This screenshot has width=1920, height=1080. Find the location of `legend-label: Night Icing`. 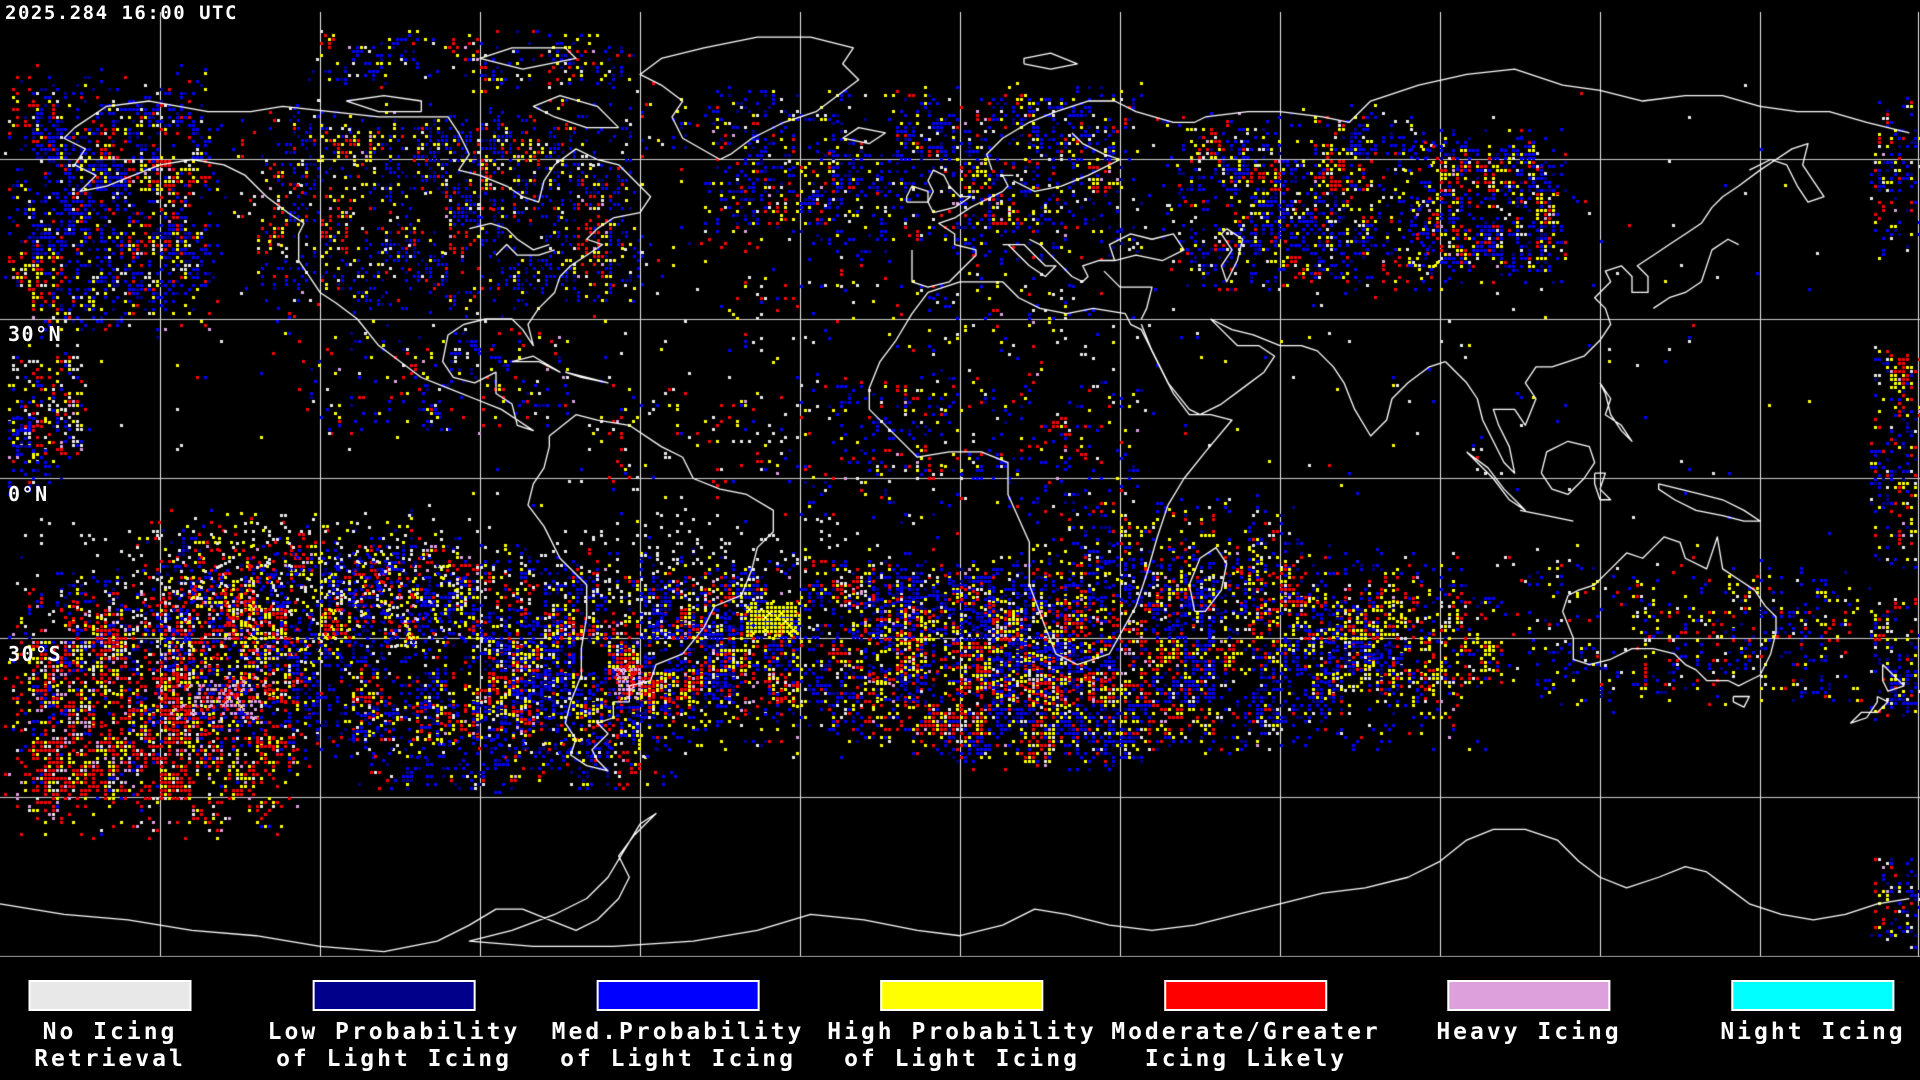

legend-label: Night Icing is located at coordinates (1813, 1032).